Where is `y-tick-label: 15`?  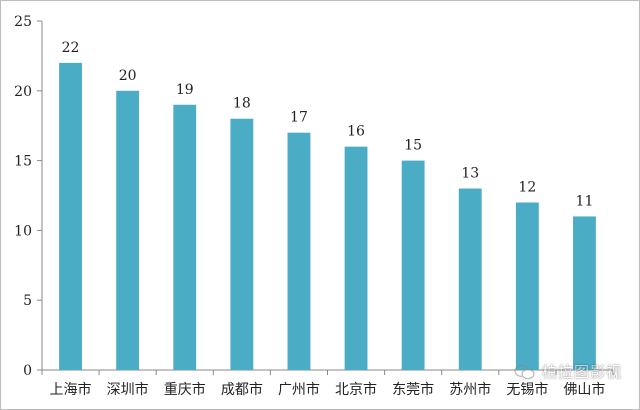
y-tick-label: 15 is located at coordinates (23, 162).